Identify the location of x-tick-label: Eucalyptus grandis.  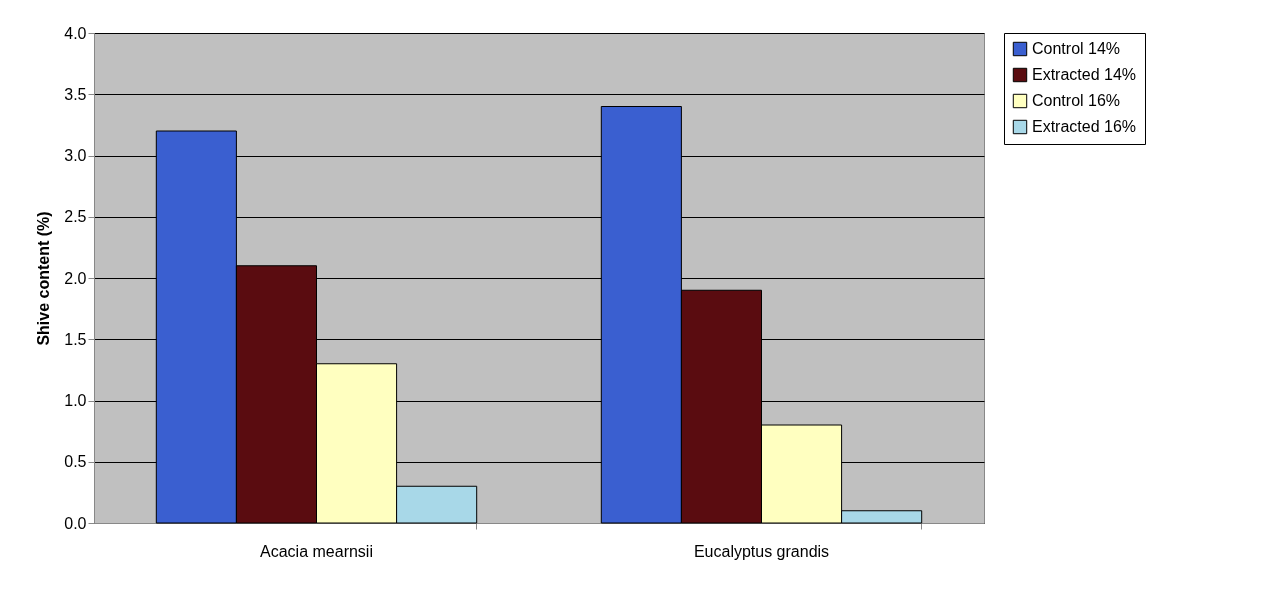
(761, 551).